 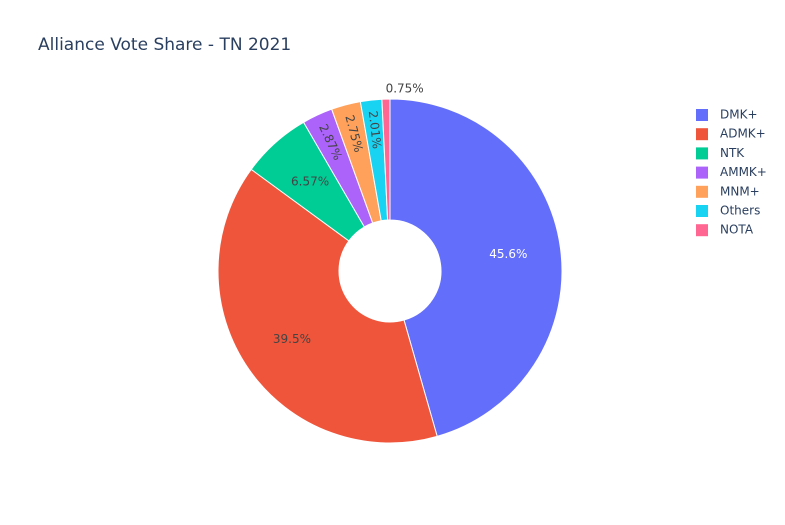 I want to click on legend-label: Others, so click(x=740, y=211).